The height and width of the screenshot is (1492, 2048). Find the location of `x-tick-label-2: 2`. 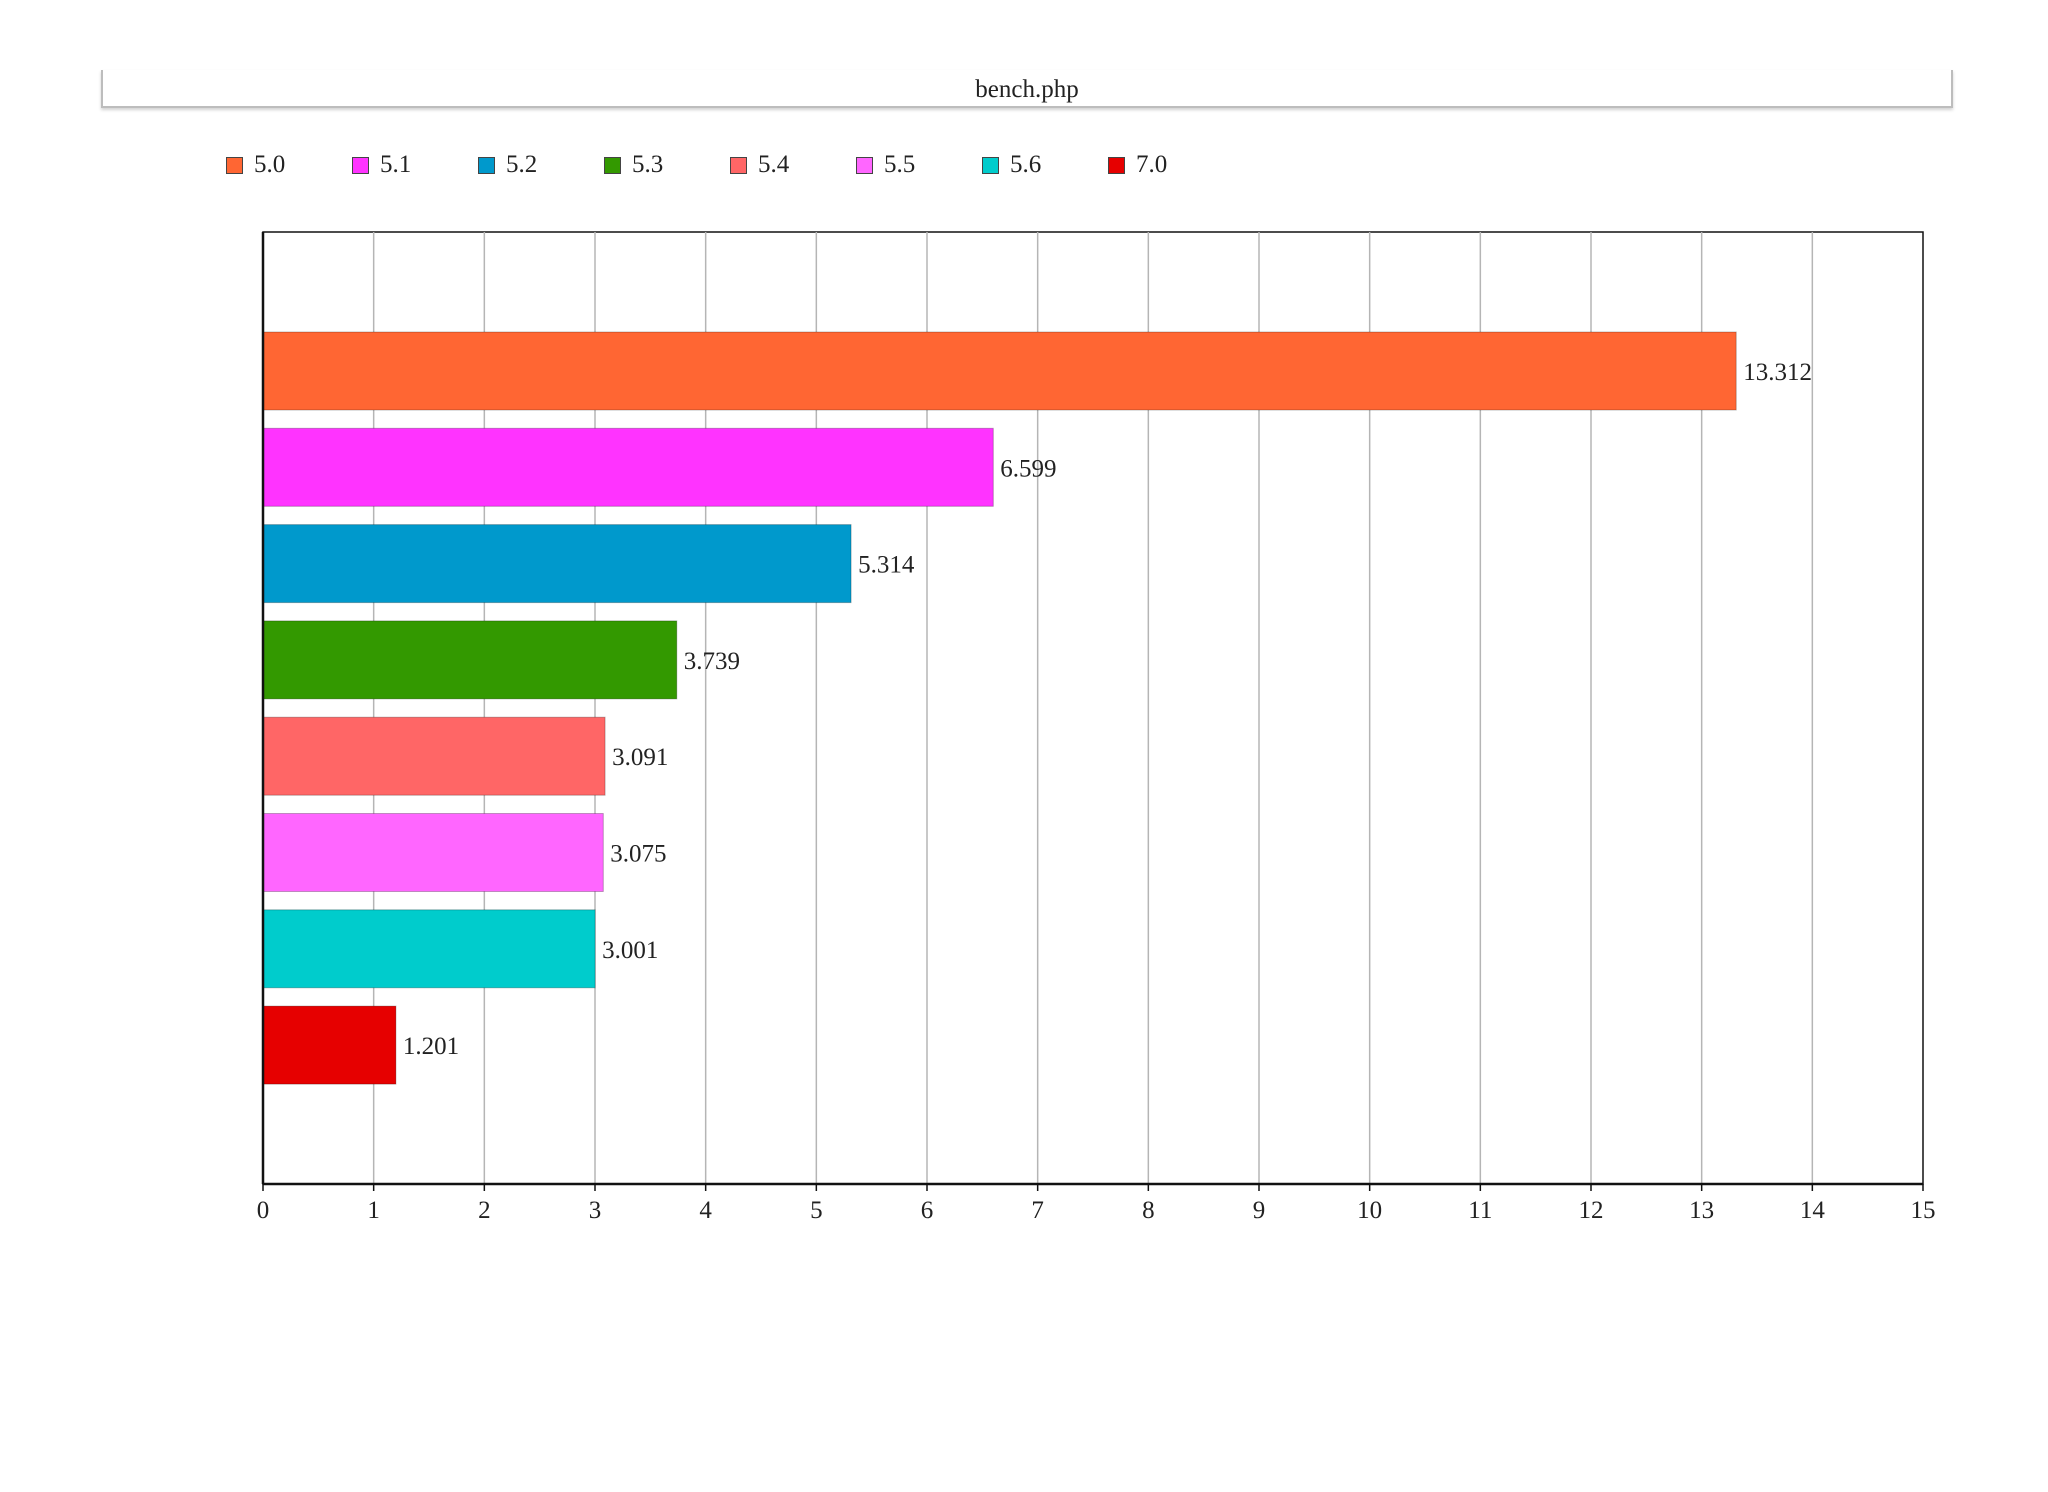

x-tick-label-2: 2 is located at coordinates (484, 1210).